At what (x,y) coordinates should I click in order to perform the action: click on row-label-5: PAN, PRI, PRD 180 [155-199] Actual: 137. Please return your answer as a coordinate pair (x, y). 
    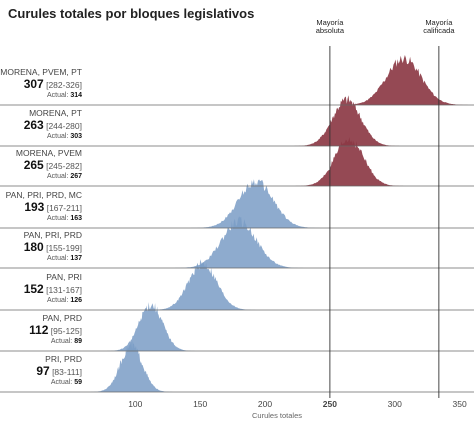
    Looking at the image, I should click on (41, 246).